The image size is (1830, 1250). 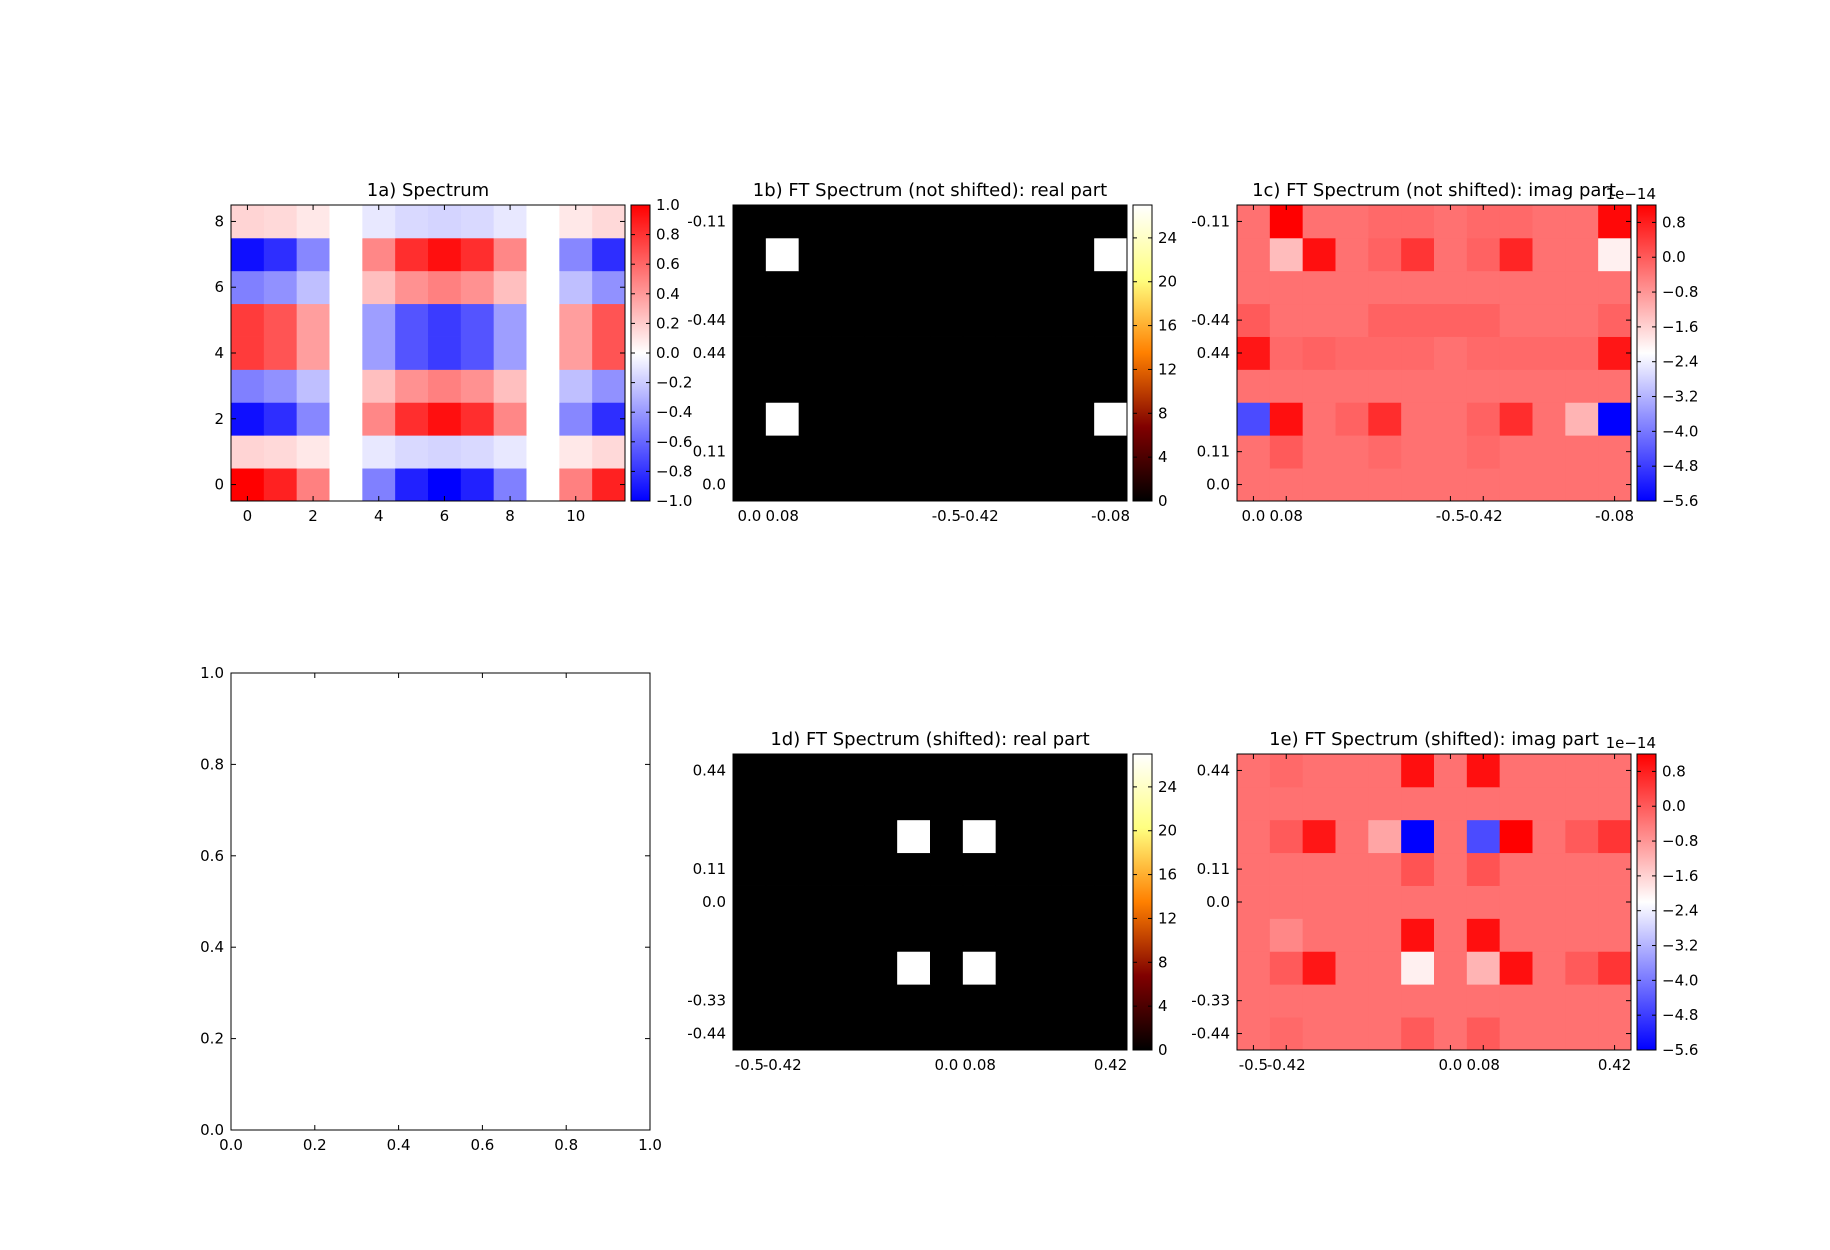 What do you see at coordinates (510, 516) in the screenshot?
I see `x-tick-label: 8` at bounding box center [510, 516].